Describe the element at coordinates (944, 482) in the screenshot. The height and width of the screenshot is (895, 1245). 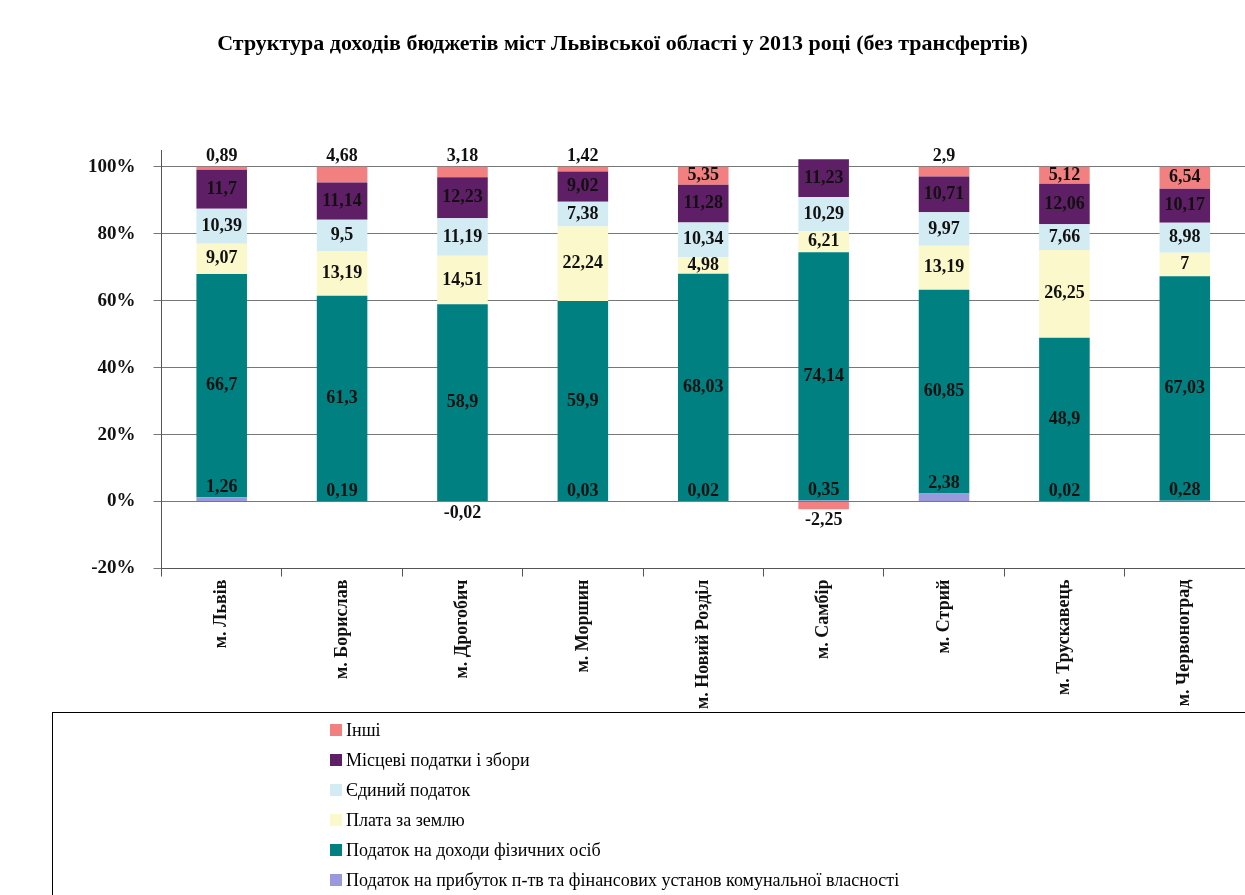
I see `data-label: 2,38` at that location.